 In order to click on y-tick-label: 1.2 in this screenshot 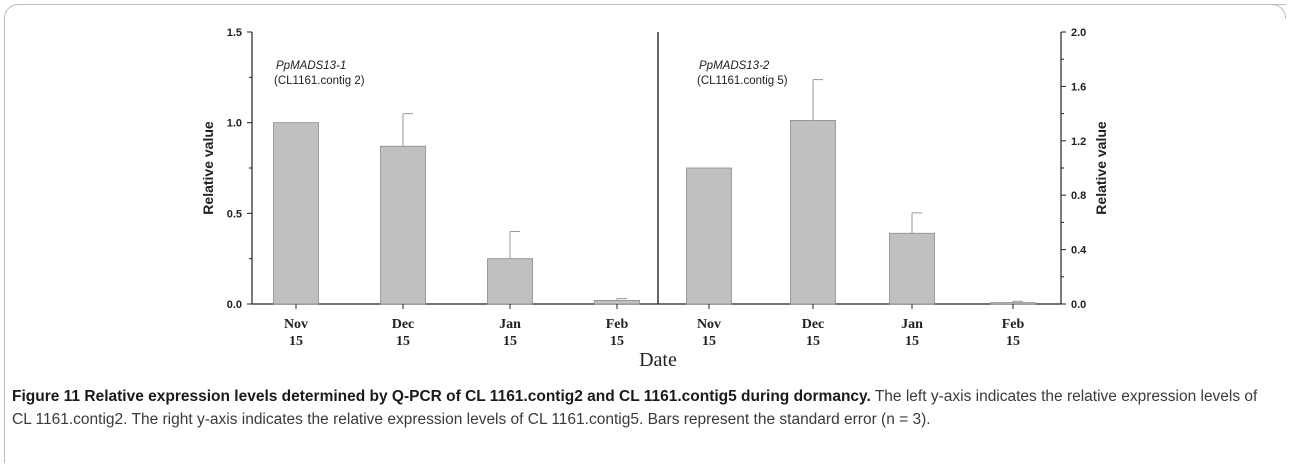, I will do `click(1078, 142)`.